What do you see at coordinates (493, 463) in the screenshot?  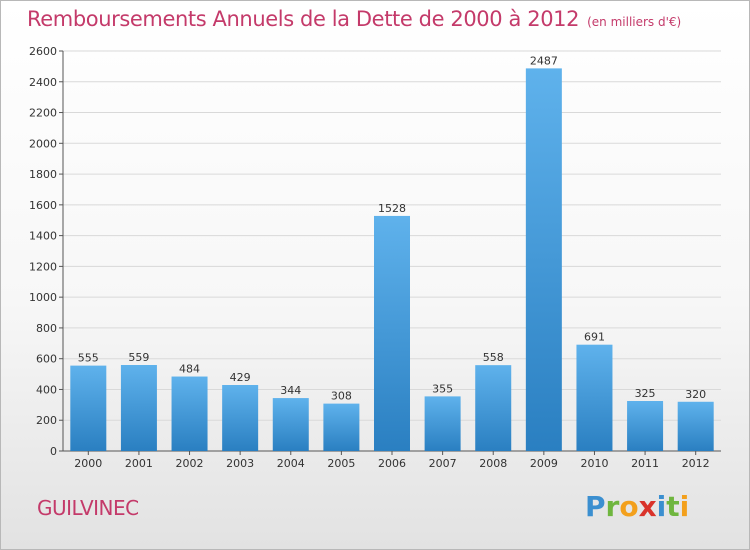 I see `x-tick-label: 2008` at bounding box center [493, 463].